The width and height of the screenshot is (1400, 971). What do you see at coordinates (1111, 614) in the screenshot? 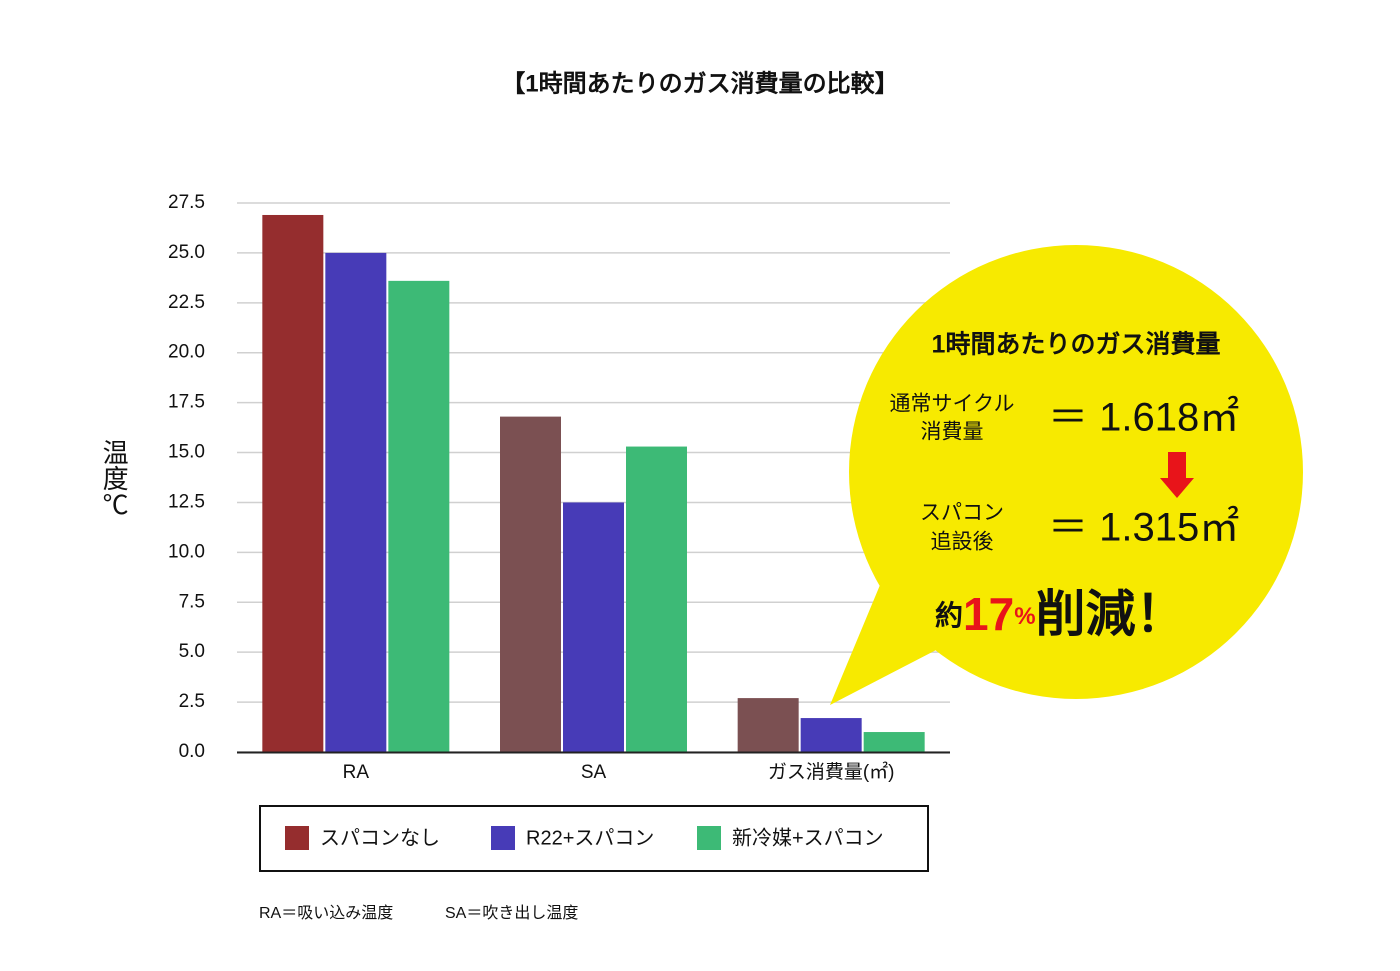
I see `result-text: 削減！` at bounding box center [1111, 614].